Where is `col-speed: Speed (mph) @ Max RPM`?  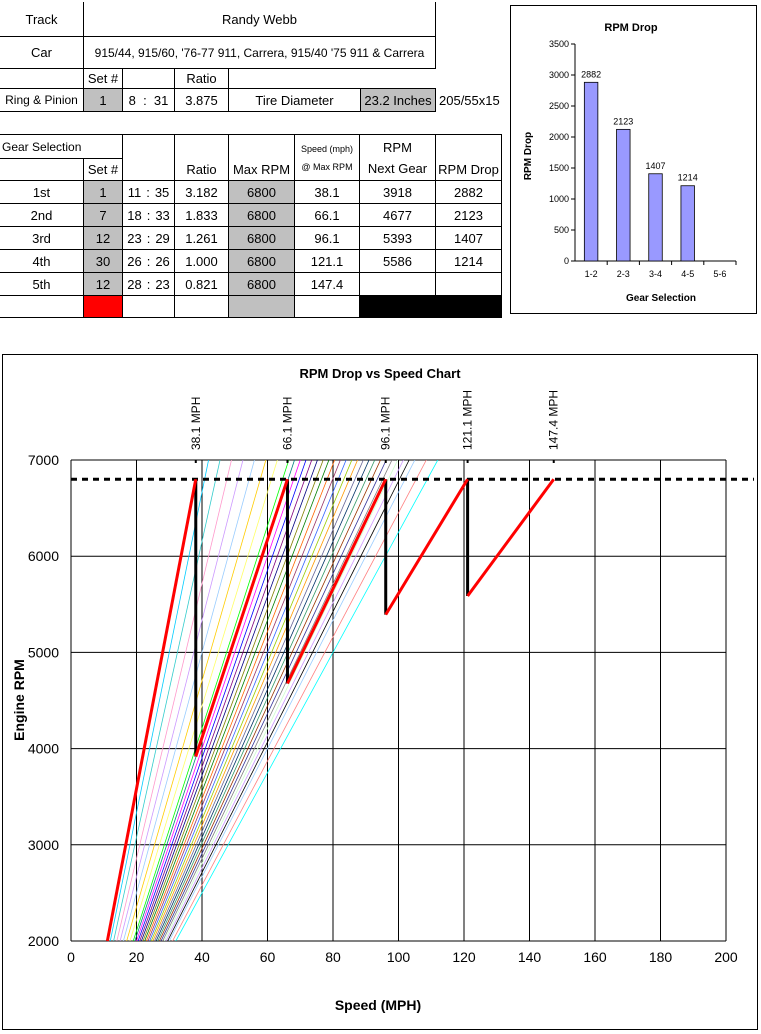 col-speed: Speed (mph) @ Max RPM is located at coordinates (327, 157).